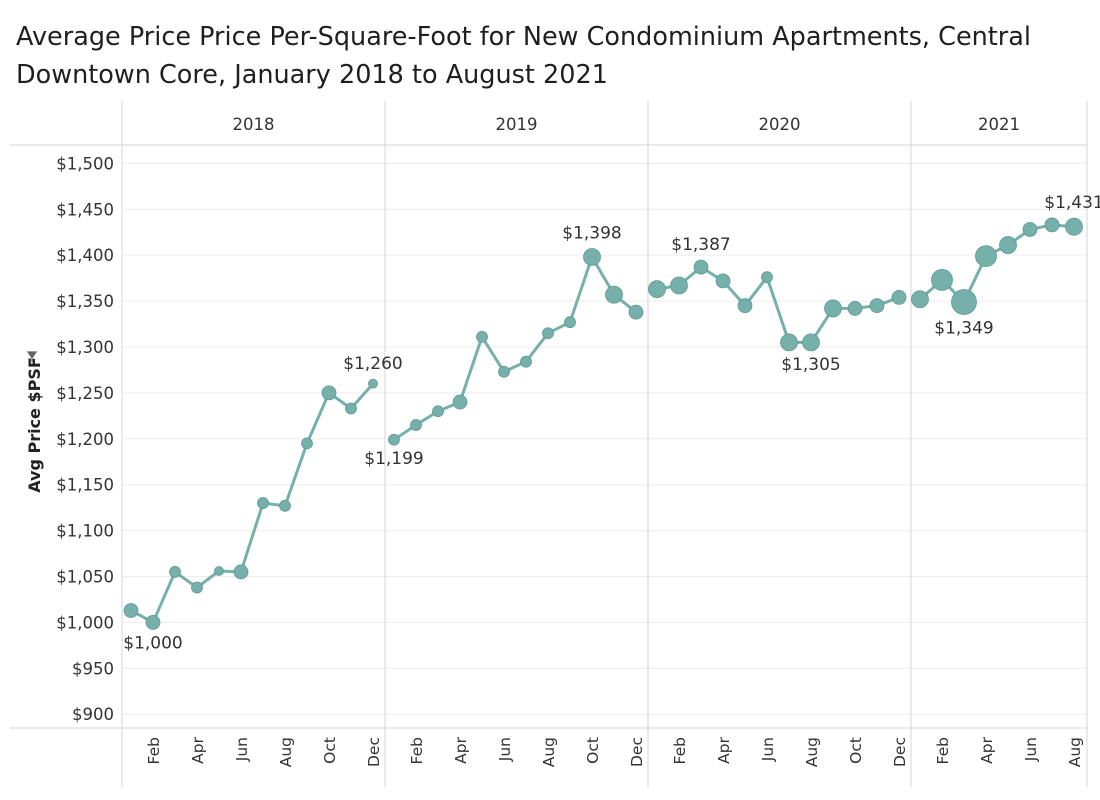  What do you see at coordinates (85, 622) in the screenshot?
I see `y-tick-label: $1,000` at bounding box center [85, 622].